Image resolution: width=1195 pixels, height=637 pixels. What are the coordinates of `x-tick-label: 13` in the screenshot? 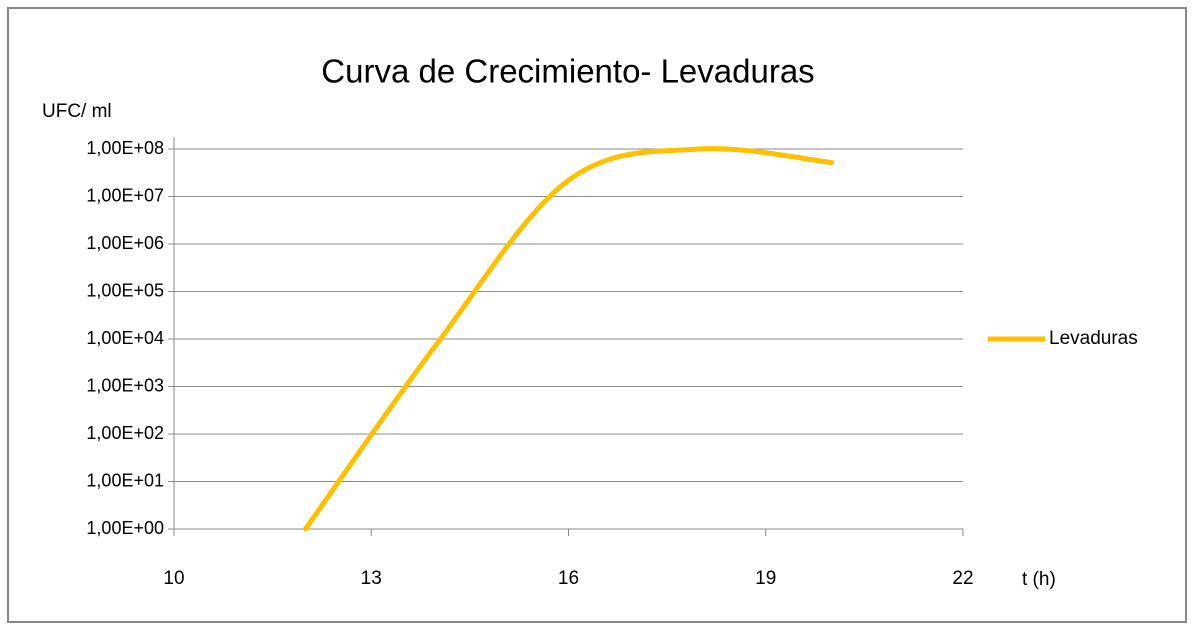 It's located at (371, 578).